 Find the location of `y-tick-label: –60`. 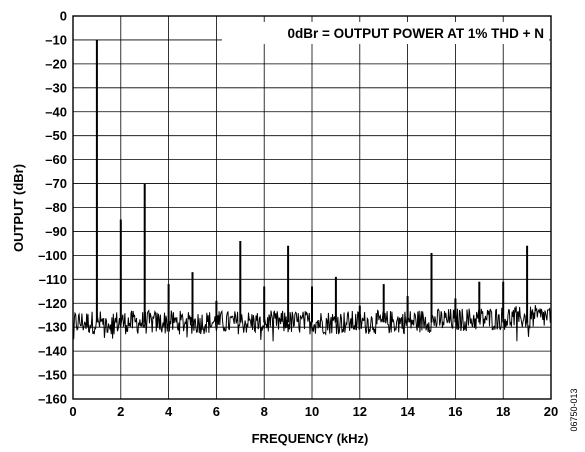

y-tick-label: –60 is located at coordinates (56, 159).